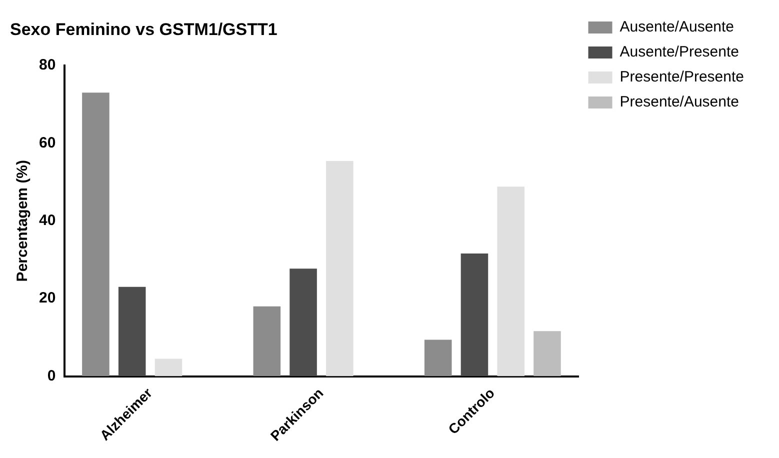 This screenshot has height=458, width=779. Describe the element at coordinates (680, 52) in the screenshot. I see `legend-label: Ausente/Presente` at that location.